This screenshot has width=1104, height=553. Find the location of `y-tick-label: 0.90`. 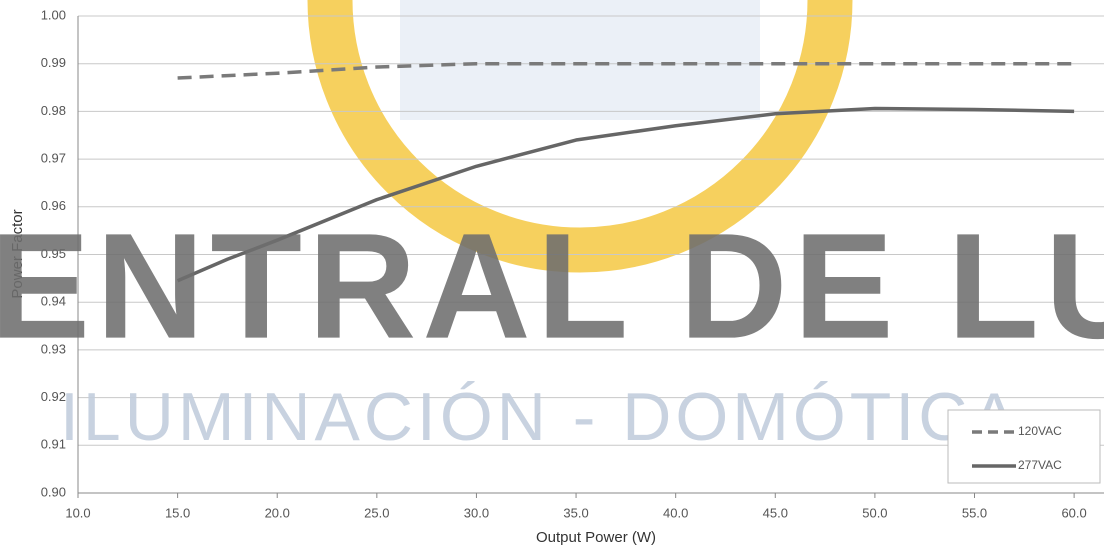

y-tick-label: 0.90 is located at coordinates (53, 491).